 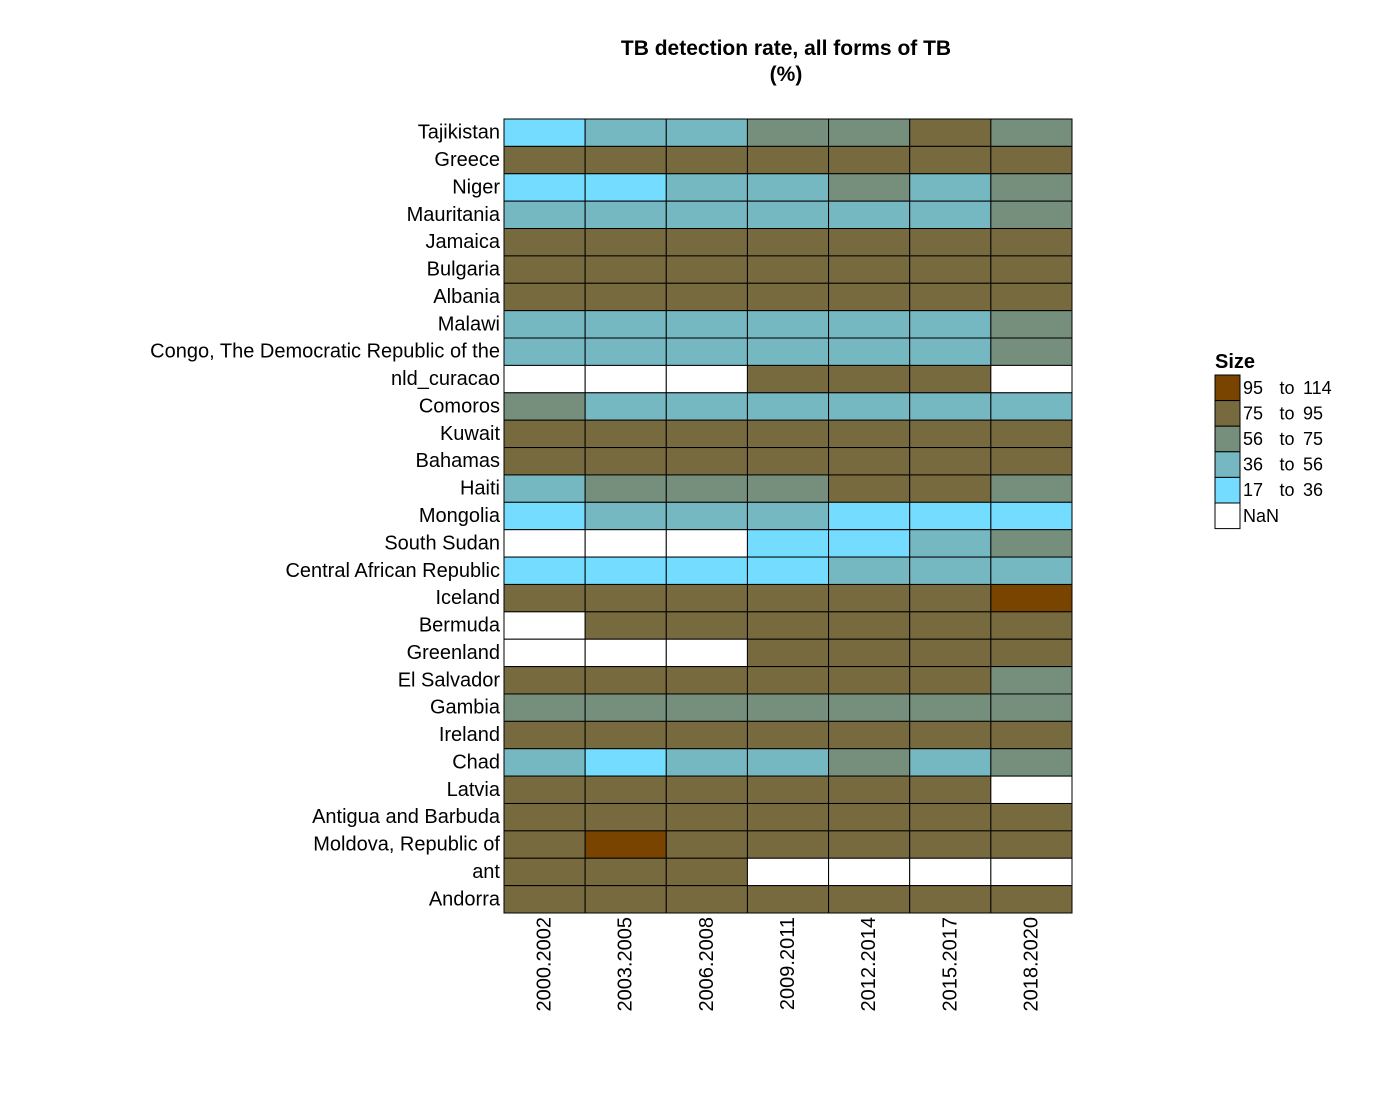 What do you see at coordinates (406, 845) in the screenshot?
I see `y-tick-label: Moldova, Republic of` at bounding box center [406, 845].